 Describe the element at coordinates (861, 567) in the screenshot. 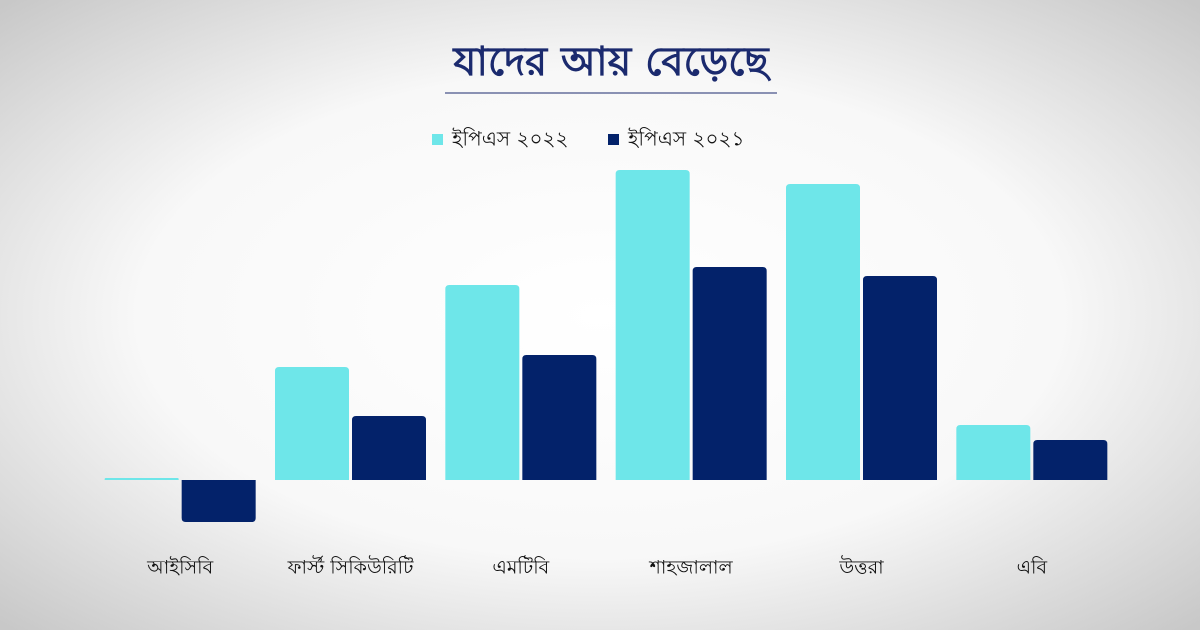

I see `x-tick-label: উত্তরা` at that location.